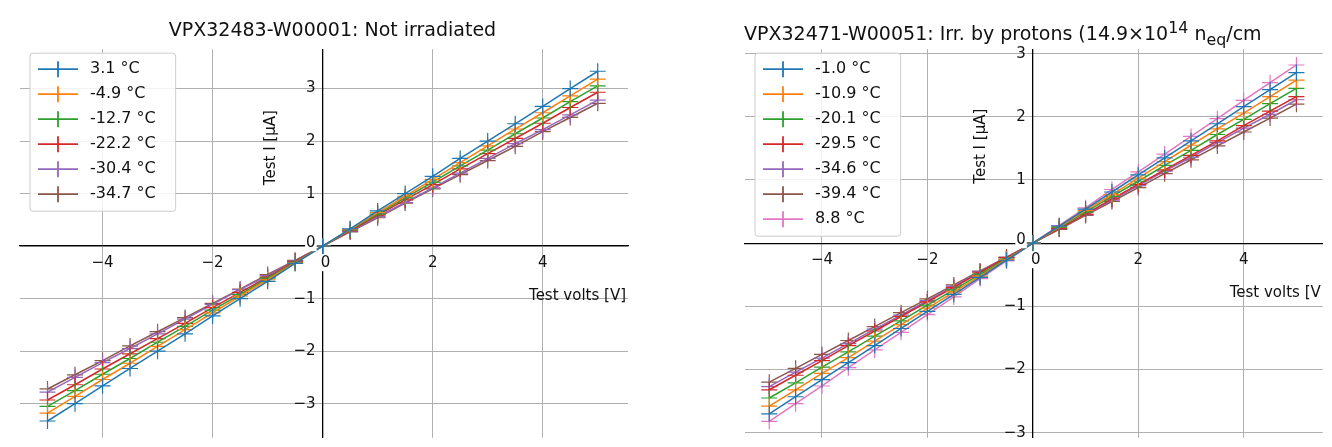  Describe the element at coordinates (843, 68) in the screenshot. I see `legend-label: -1.0 °C` at that location.